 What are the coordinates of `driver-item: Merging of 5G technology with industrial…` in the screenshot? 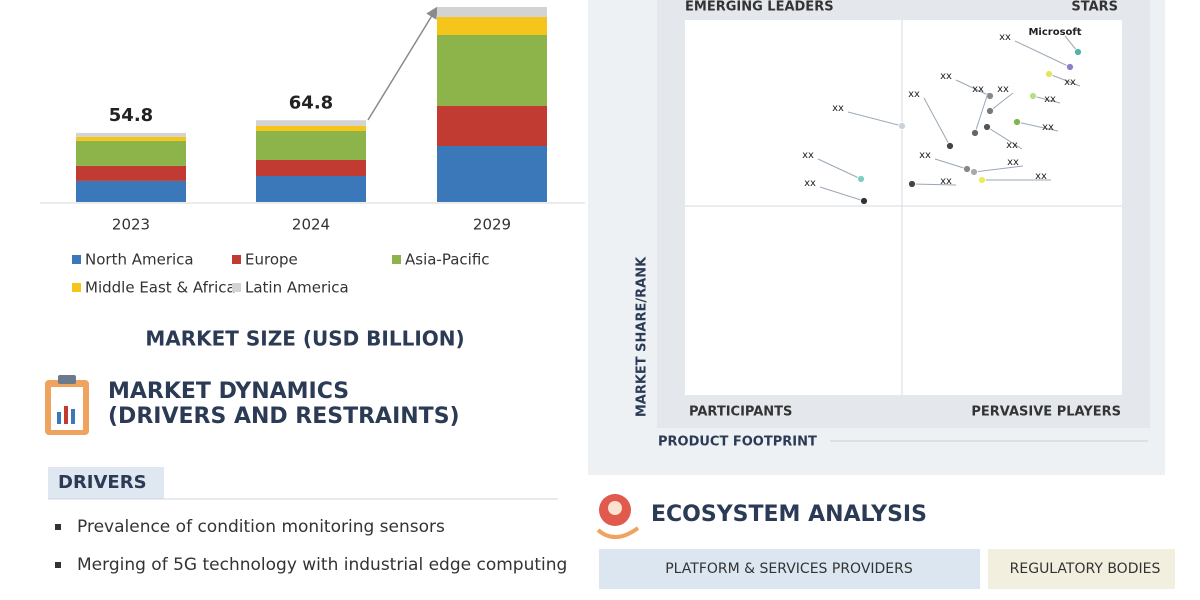 It's located at (322, 565).